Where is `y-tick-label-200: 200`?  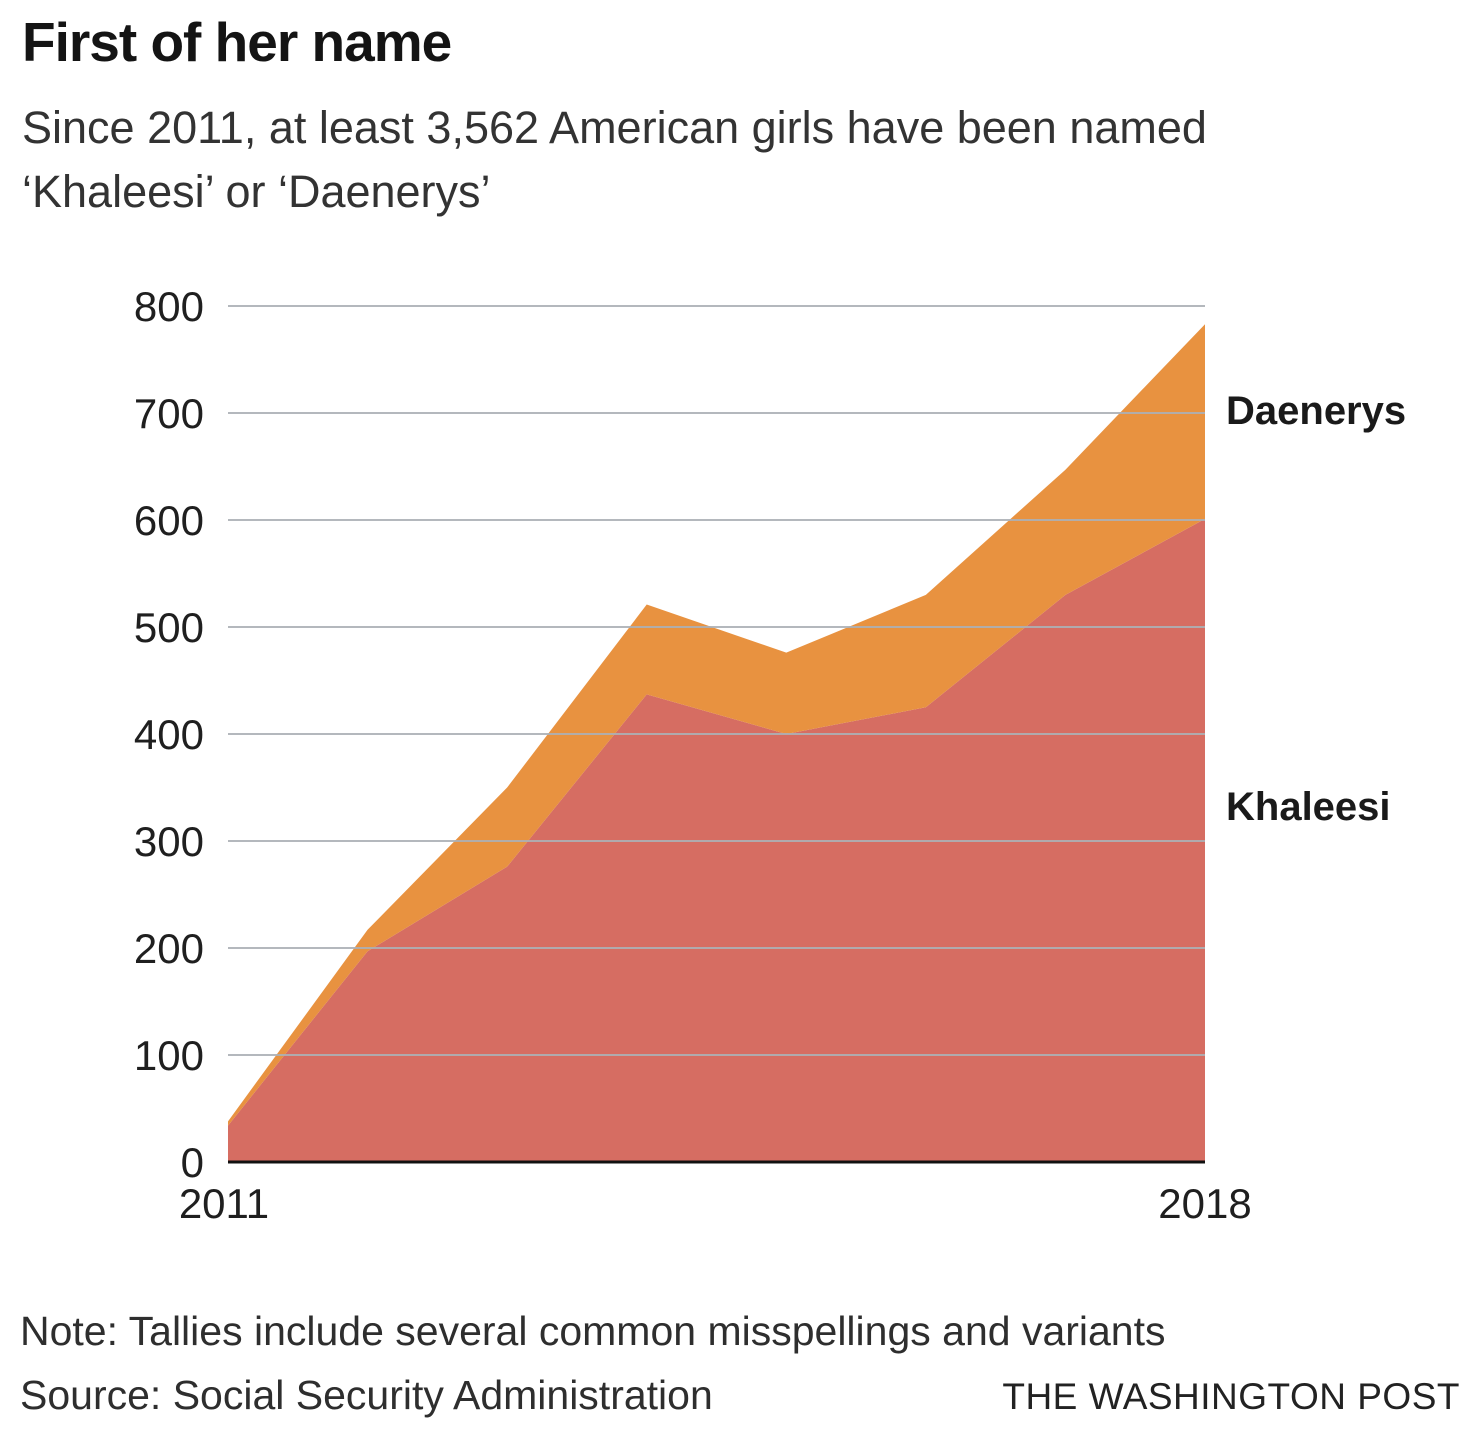 y-tick-label-200: 200 is located at coordinates (169, 948).